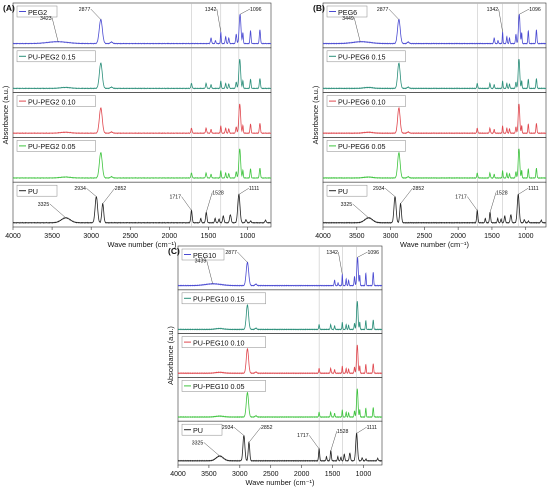 The height and width of the screenshot is (488, 550). Describe the element at coordinates (348, 19) in the screenshot. I see `peak-label: 3449` at that location.